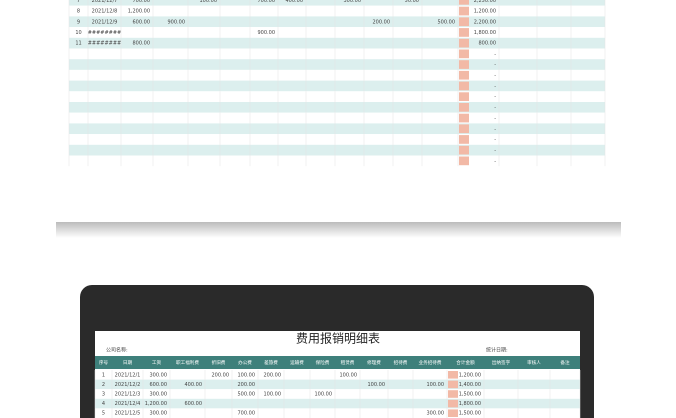 This screenshot has width=676, height=418. What do you see at coordinates (267, 2) in the screenshot?
I see `cell-text: 700.00` at bounding box center [267, 2].